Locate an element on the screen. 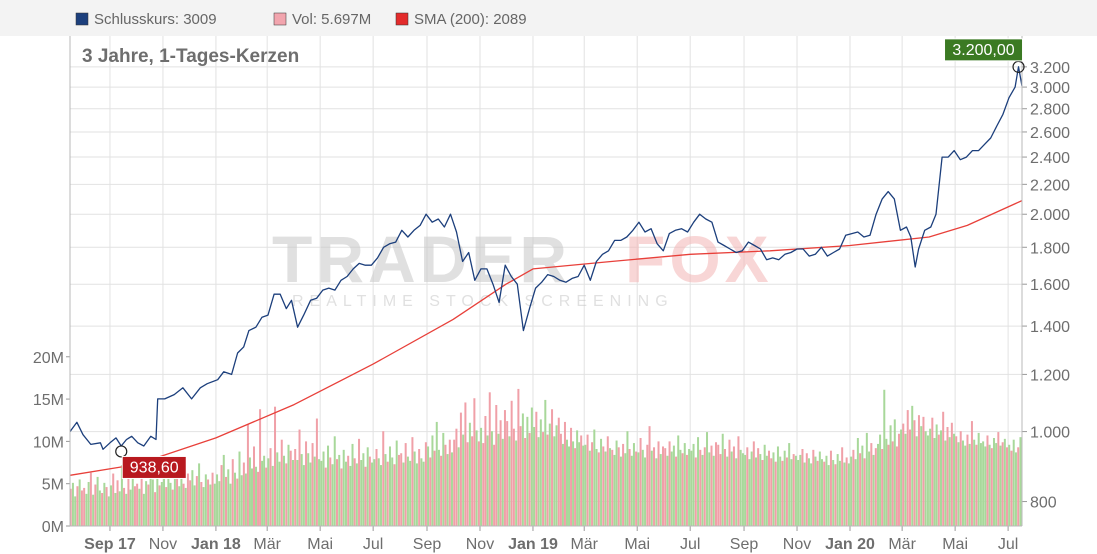 The width and height of the screenshot is (1097, 554). legend-background is located at coordinates (548, 18).